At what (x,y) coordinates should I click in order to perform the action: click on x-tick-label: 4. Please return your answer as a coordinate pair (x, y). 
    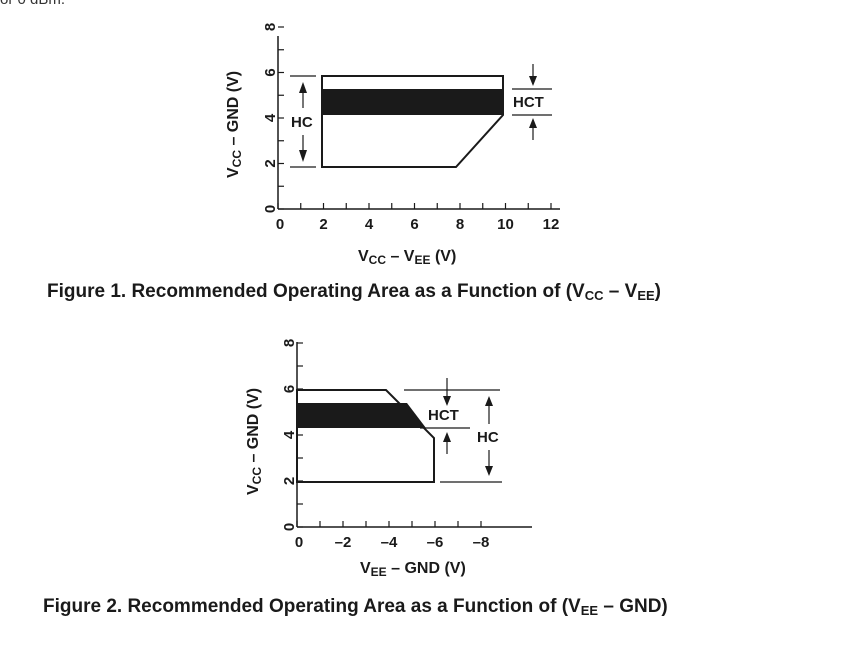
    Looking at the image, I should click on (369, 224).